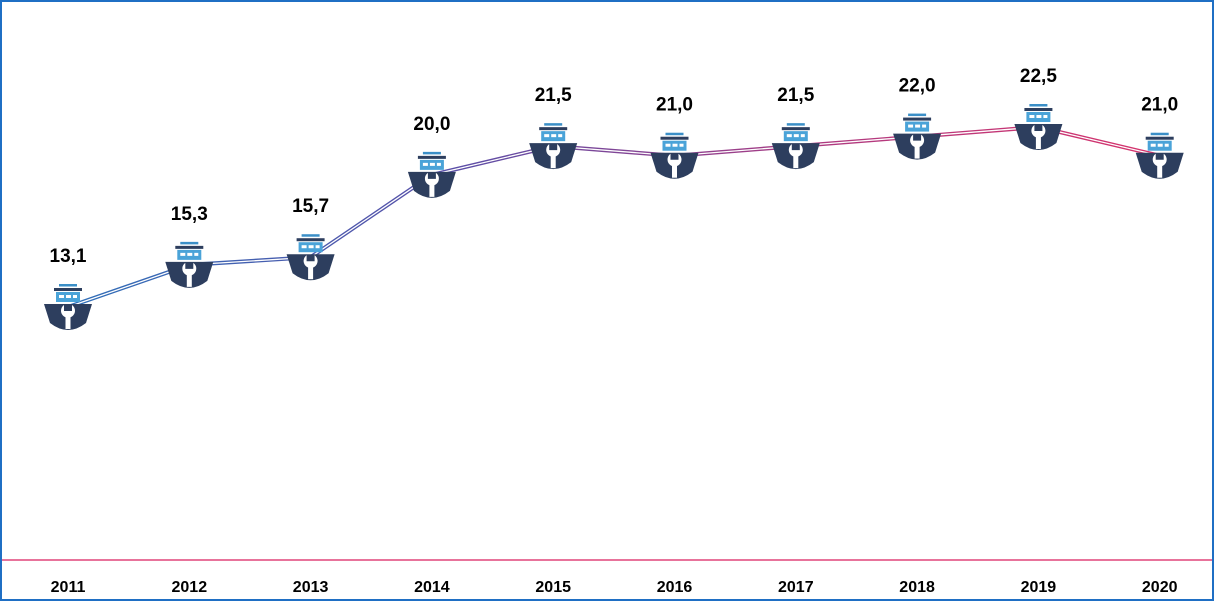  Describe the element at coordinates (310, 206) in the screenshot. I see `value-label: 15,7` at that location.